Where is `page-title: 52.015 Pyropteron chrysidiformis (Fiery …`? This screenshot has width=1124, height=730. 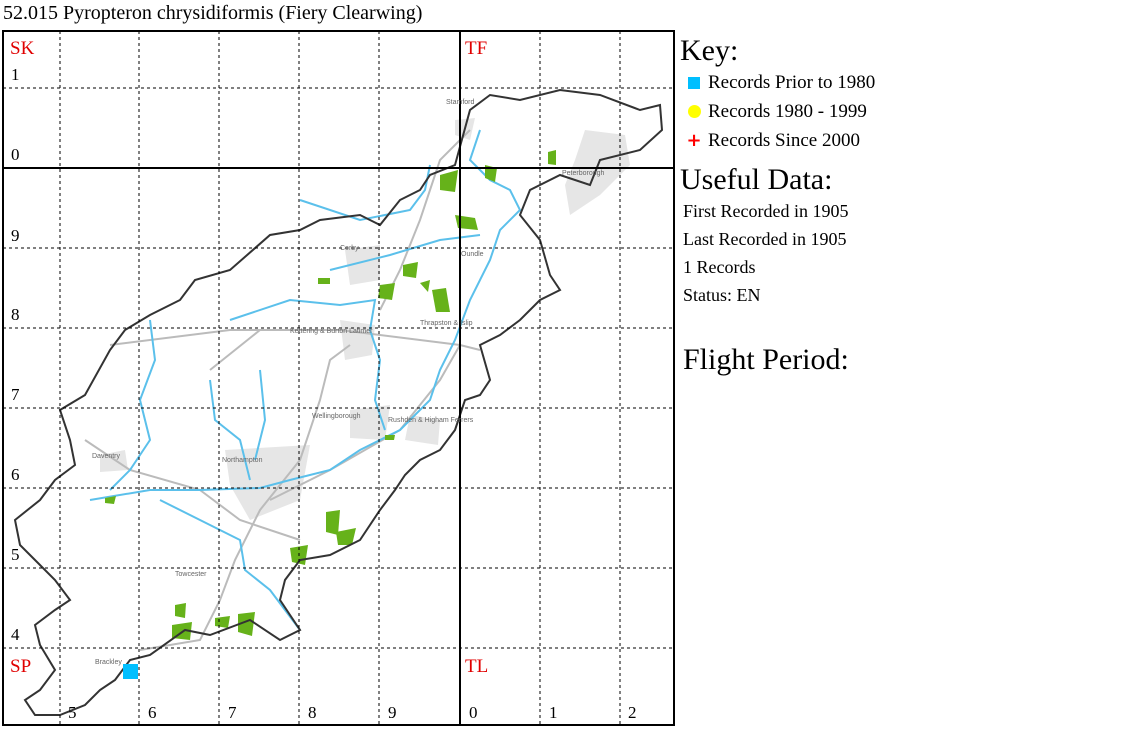 page-title: 52.015 Pyropteron chrysidiformis (Fiery … is located at coordinates (213, 13).